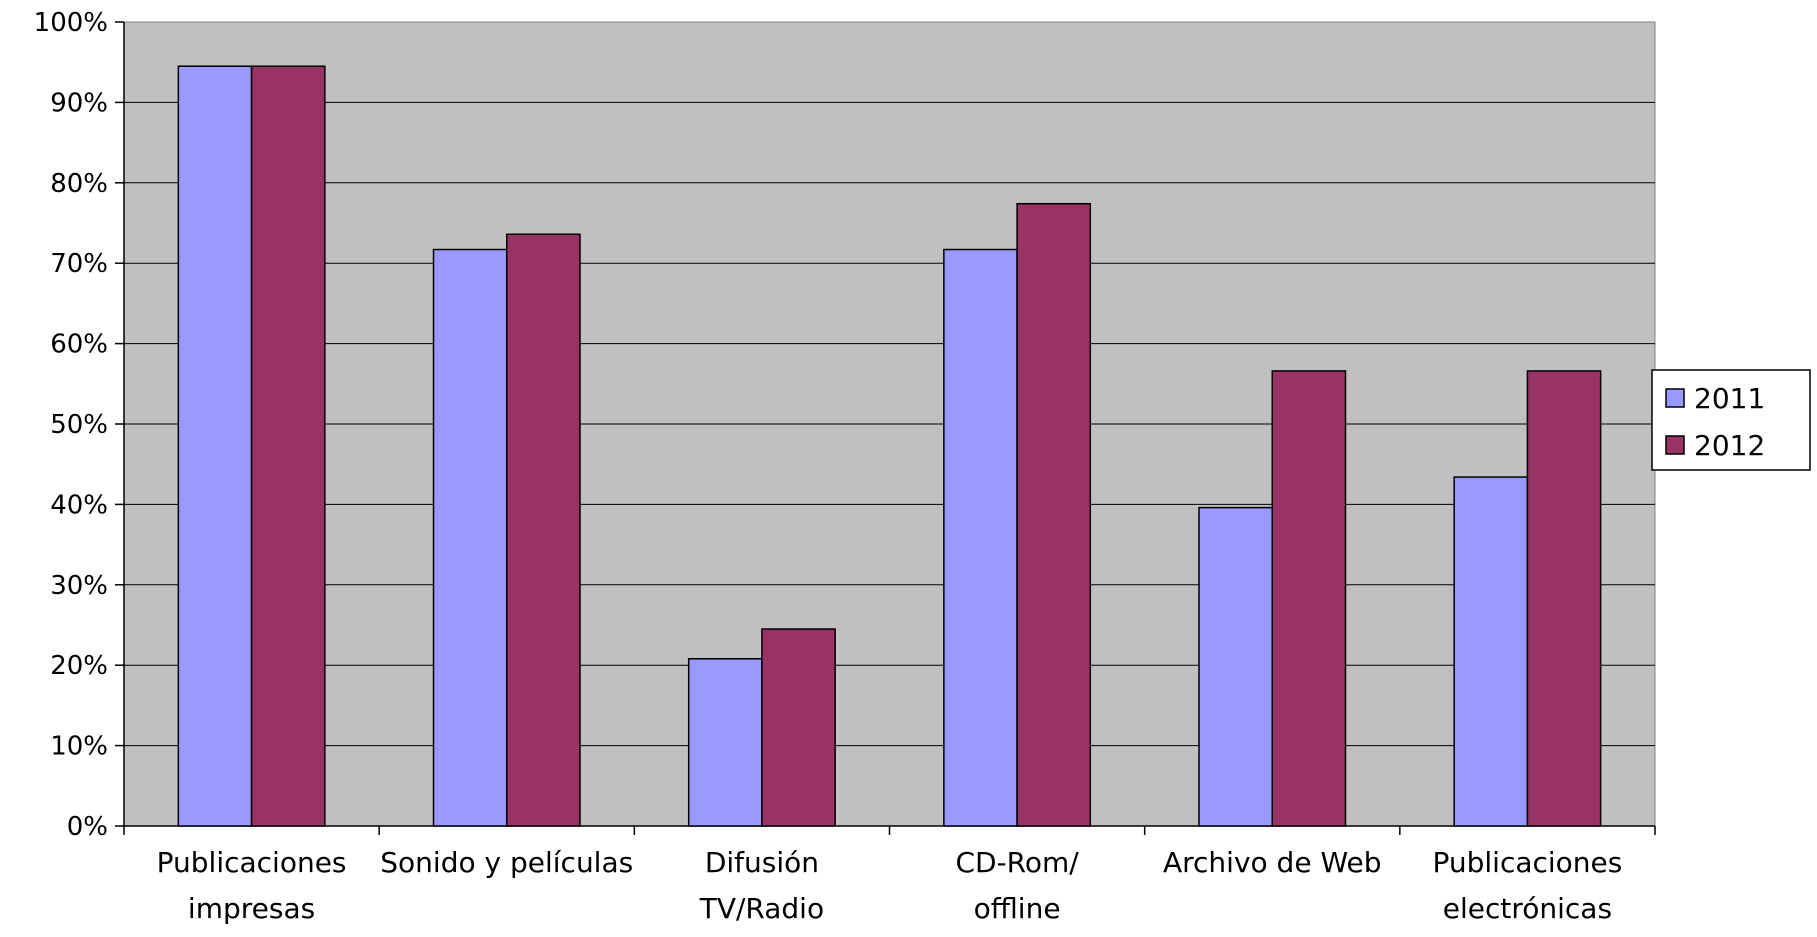  What do you see at coordinates (87, 827) in the screenshot?
I see `y-tick-label: 0%` at bounding box center [87, 827].